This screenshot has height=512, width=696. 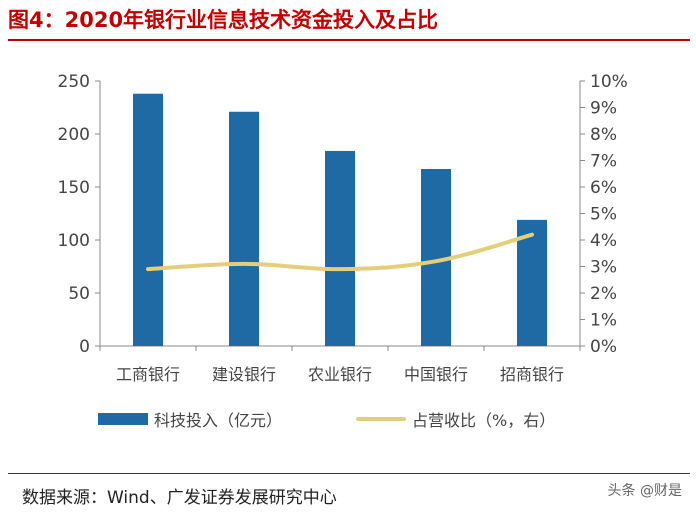 What do you see at coordinates (484, 420) in the screenshot?
I see `legend-label-line: 占营收比（%，右）` at bounding box center [484, 420].